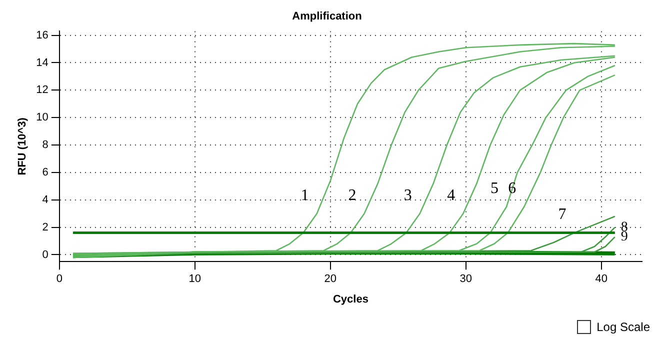 The image size is (662, 348). Describe the element at coordinates (42, 35) in the screenshot. I see `y-tick-label: 16` at that location.